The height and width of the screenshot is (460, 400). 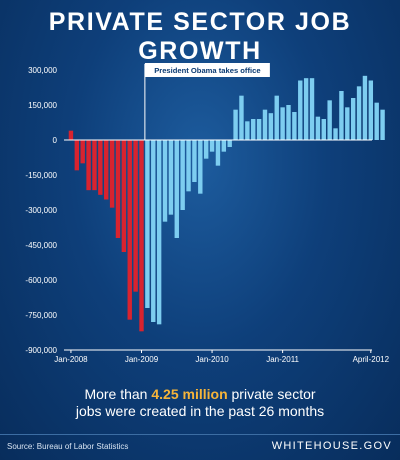 I want to click on y-tick-label: -300,000, so click(x=41, y=210).